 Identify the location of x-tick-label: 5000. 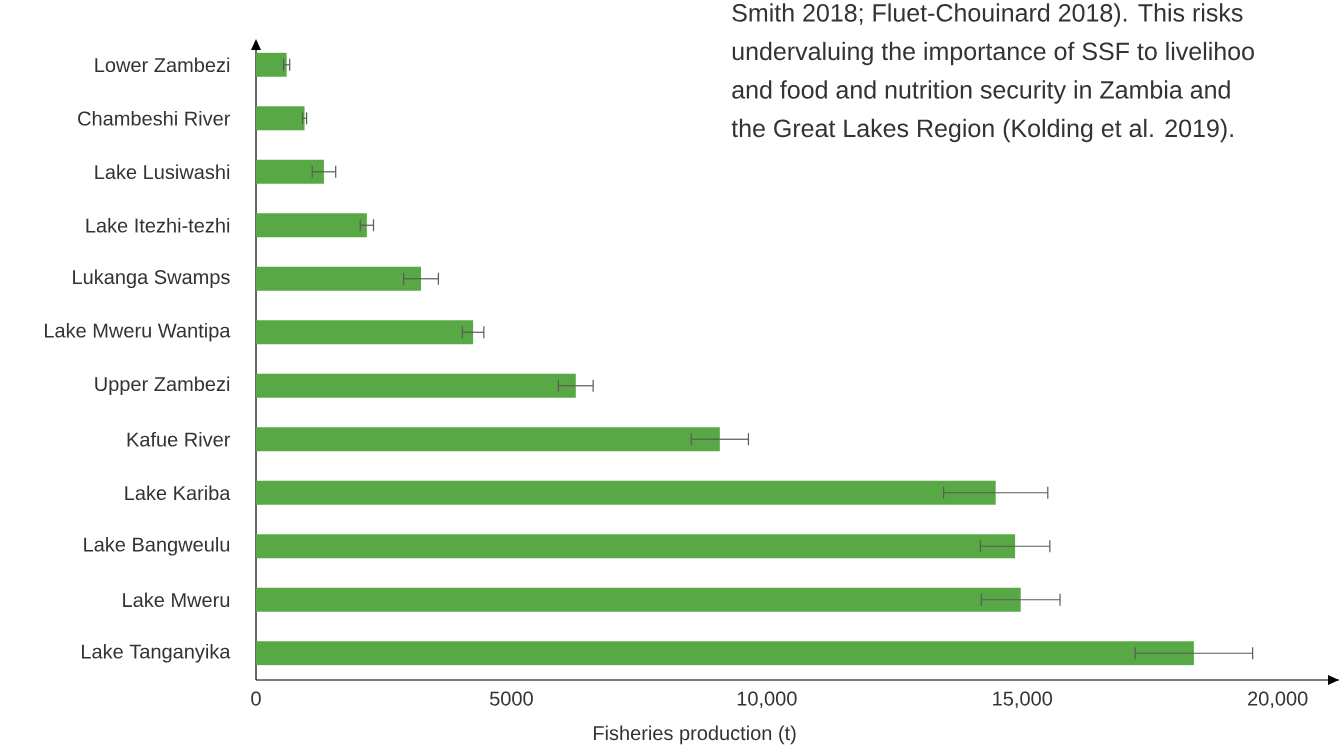
(511, 698).